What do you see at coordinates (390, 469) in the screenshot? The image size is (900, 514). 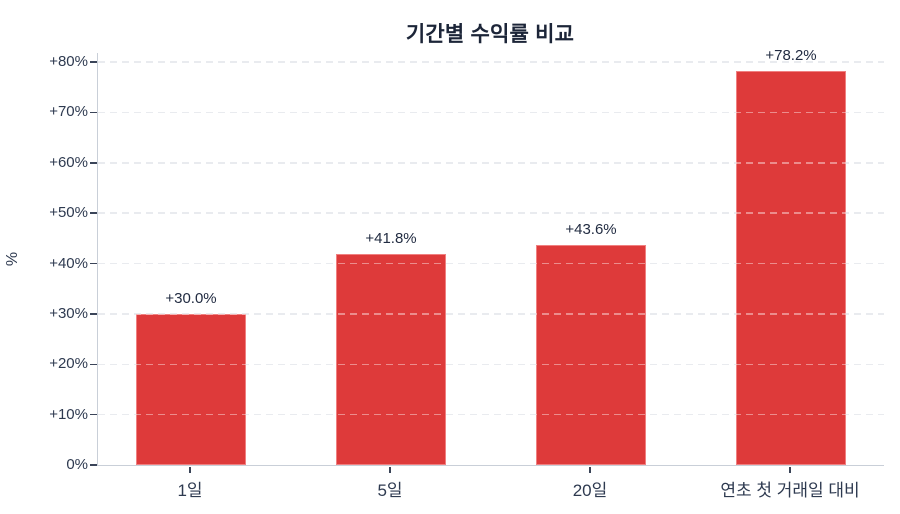 I see `x-tick-mark-5일` at bounding box center [390, 469].